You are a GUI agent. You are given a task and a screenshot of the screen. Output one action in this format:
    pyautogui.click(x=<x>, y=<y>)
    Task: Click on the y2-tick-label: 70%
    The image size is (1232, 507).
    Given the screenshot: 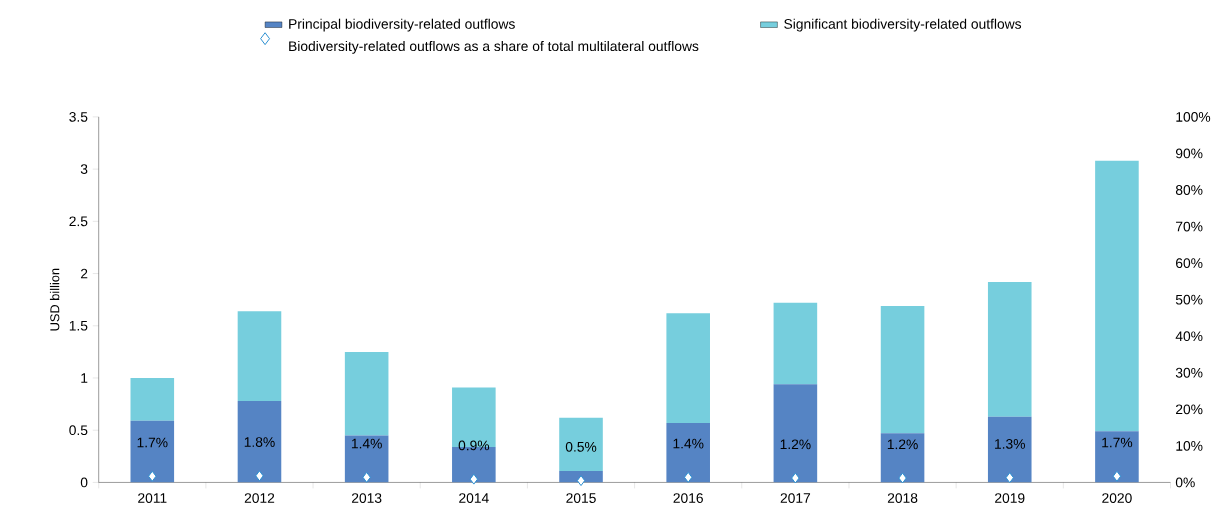 What is the action you would take?
    pyautogui.click(x=1189, y=226)
    